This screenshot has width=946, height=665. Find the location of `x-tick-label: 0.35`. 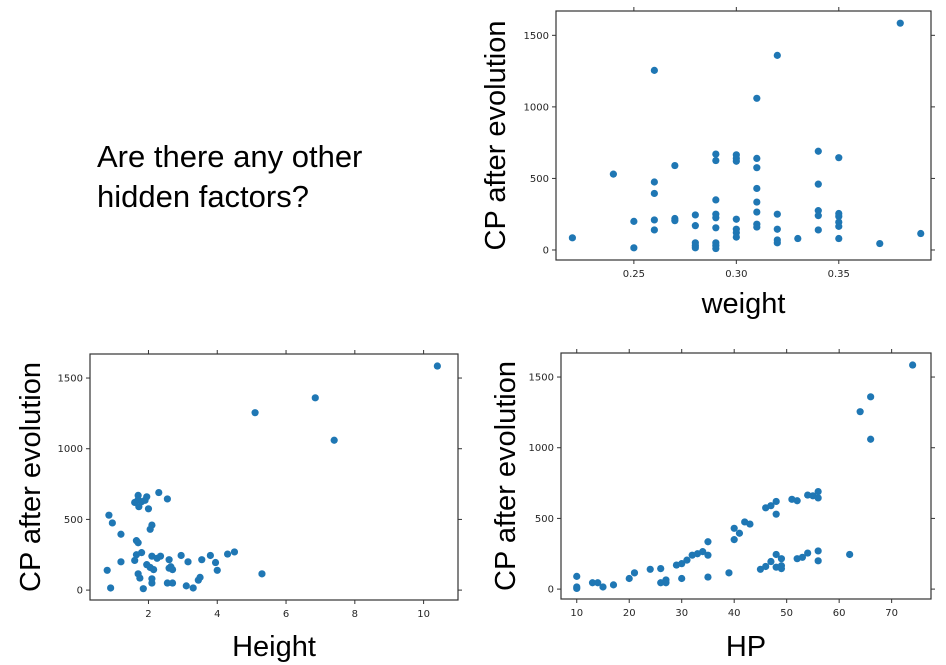

x-tick-label: 0.35 is located at coordinates (839, 274).